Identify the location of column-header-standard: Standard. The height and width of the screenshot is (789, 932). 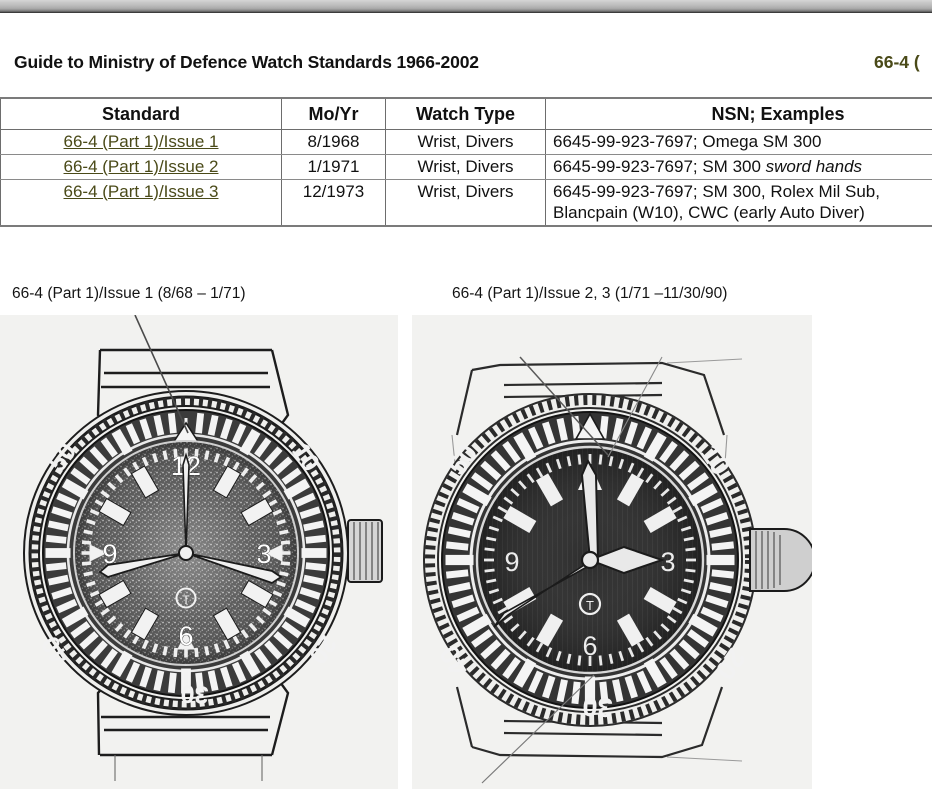
(141, 115).